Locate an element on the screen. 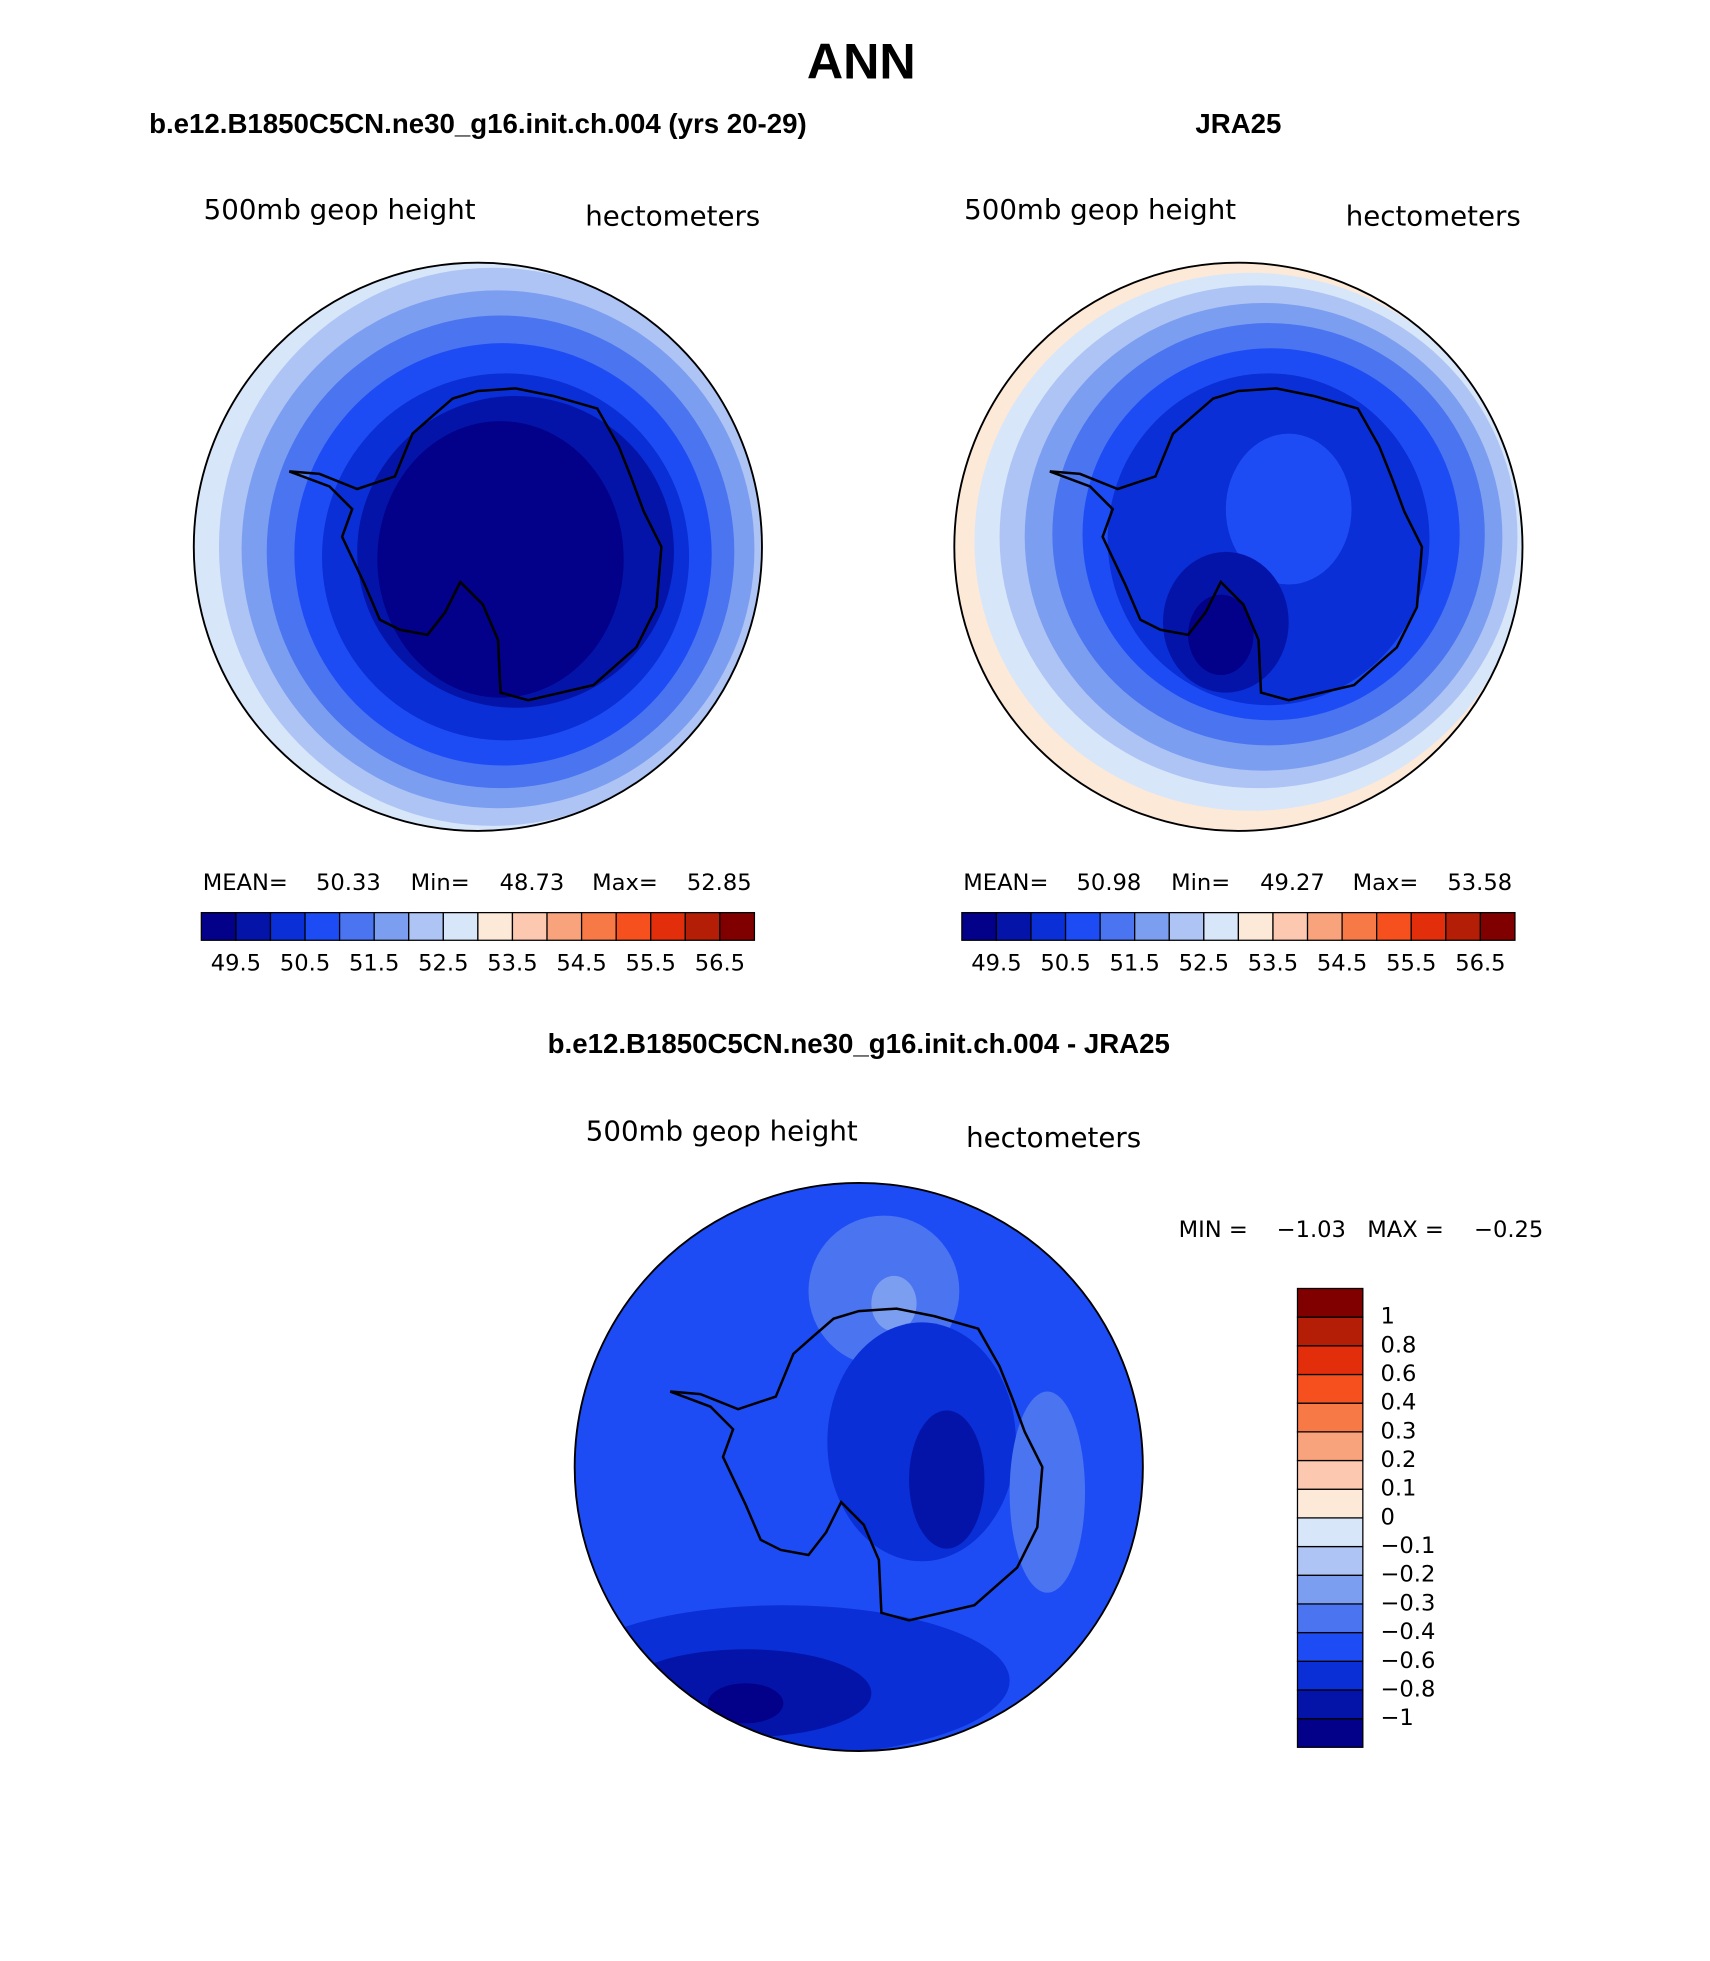  stat-value: 49.27 is located at coordinates (1292, 883).